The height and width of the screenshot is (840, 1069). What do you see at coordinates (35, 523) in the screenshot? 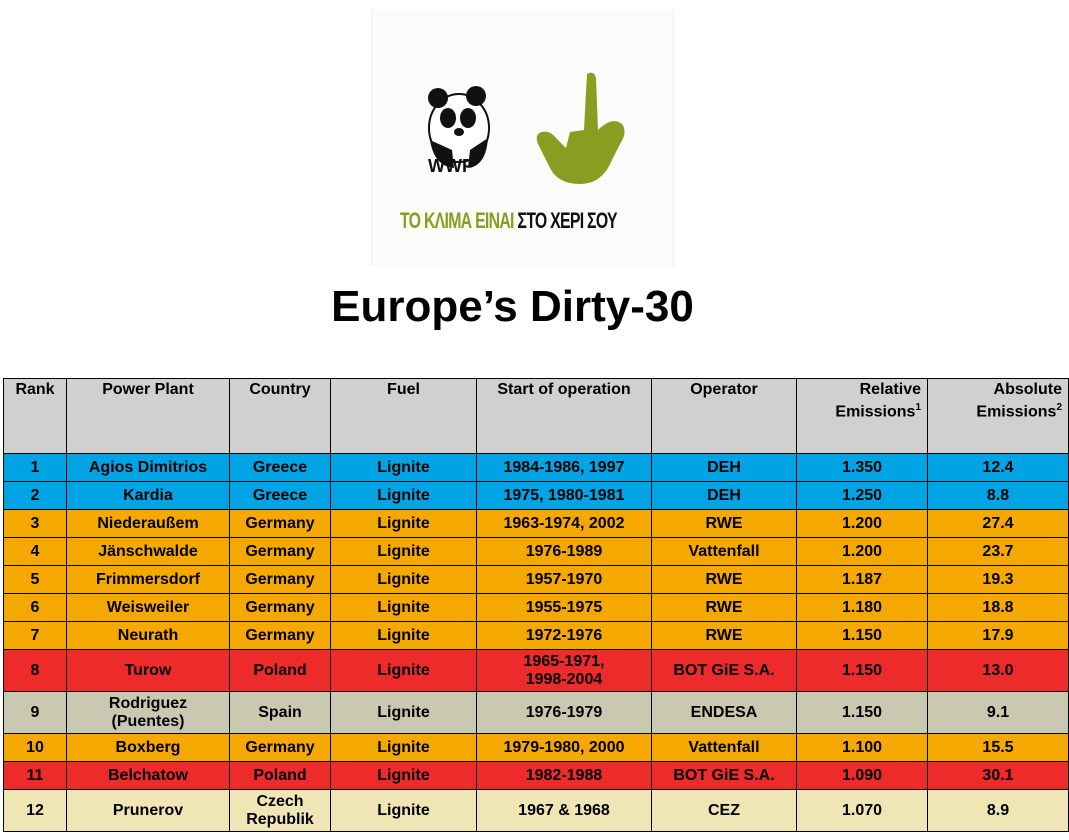
I see `rank-cell: 3` at bounding box center [35, 523].